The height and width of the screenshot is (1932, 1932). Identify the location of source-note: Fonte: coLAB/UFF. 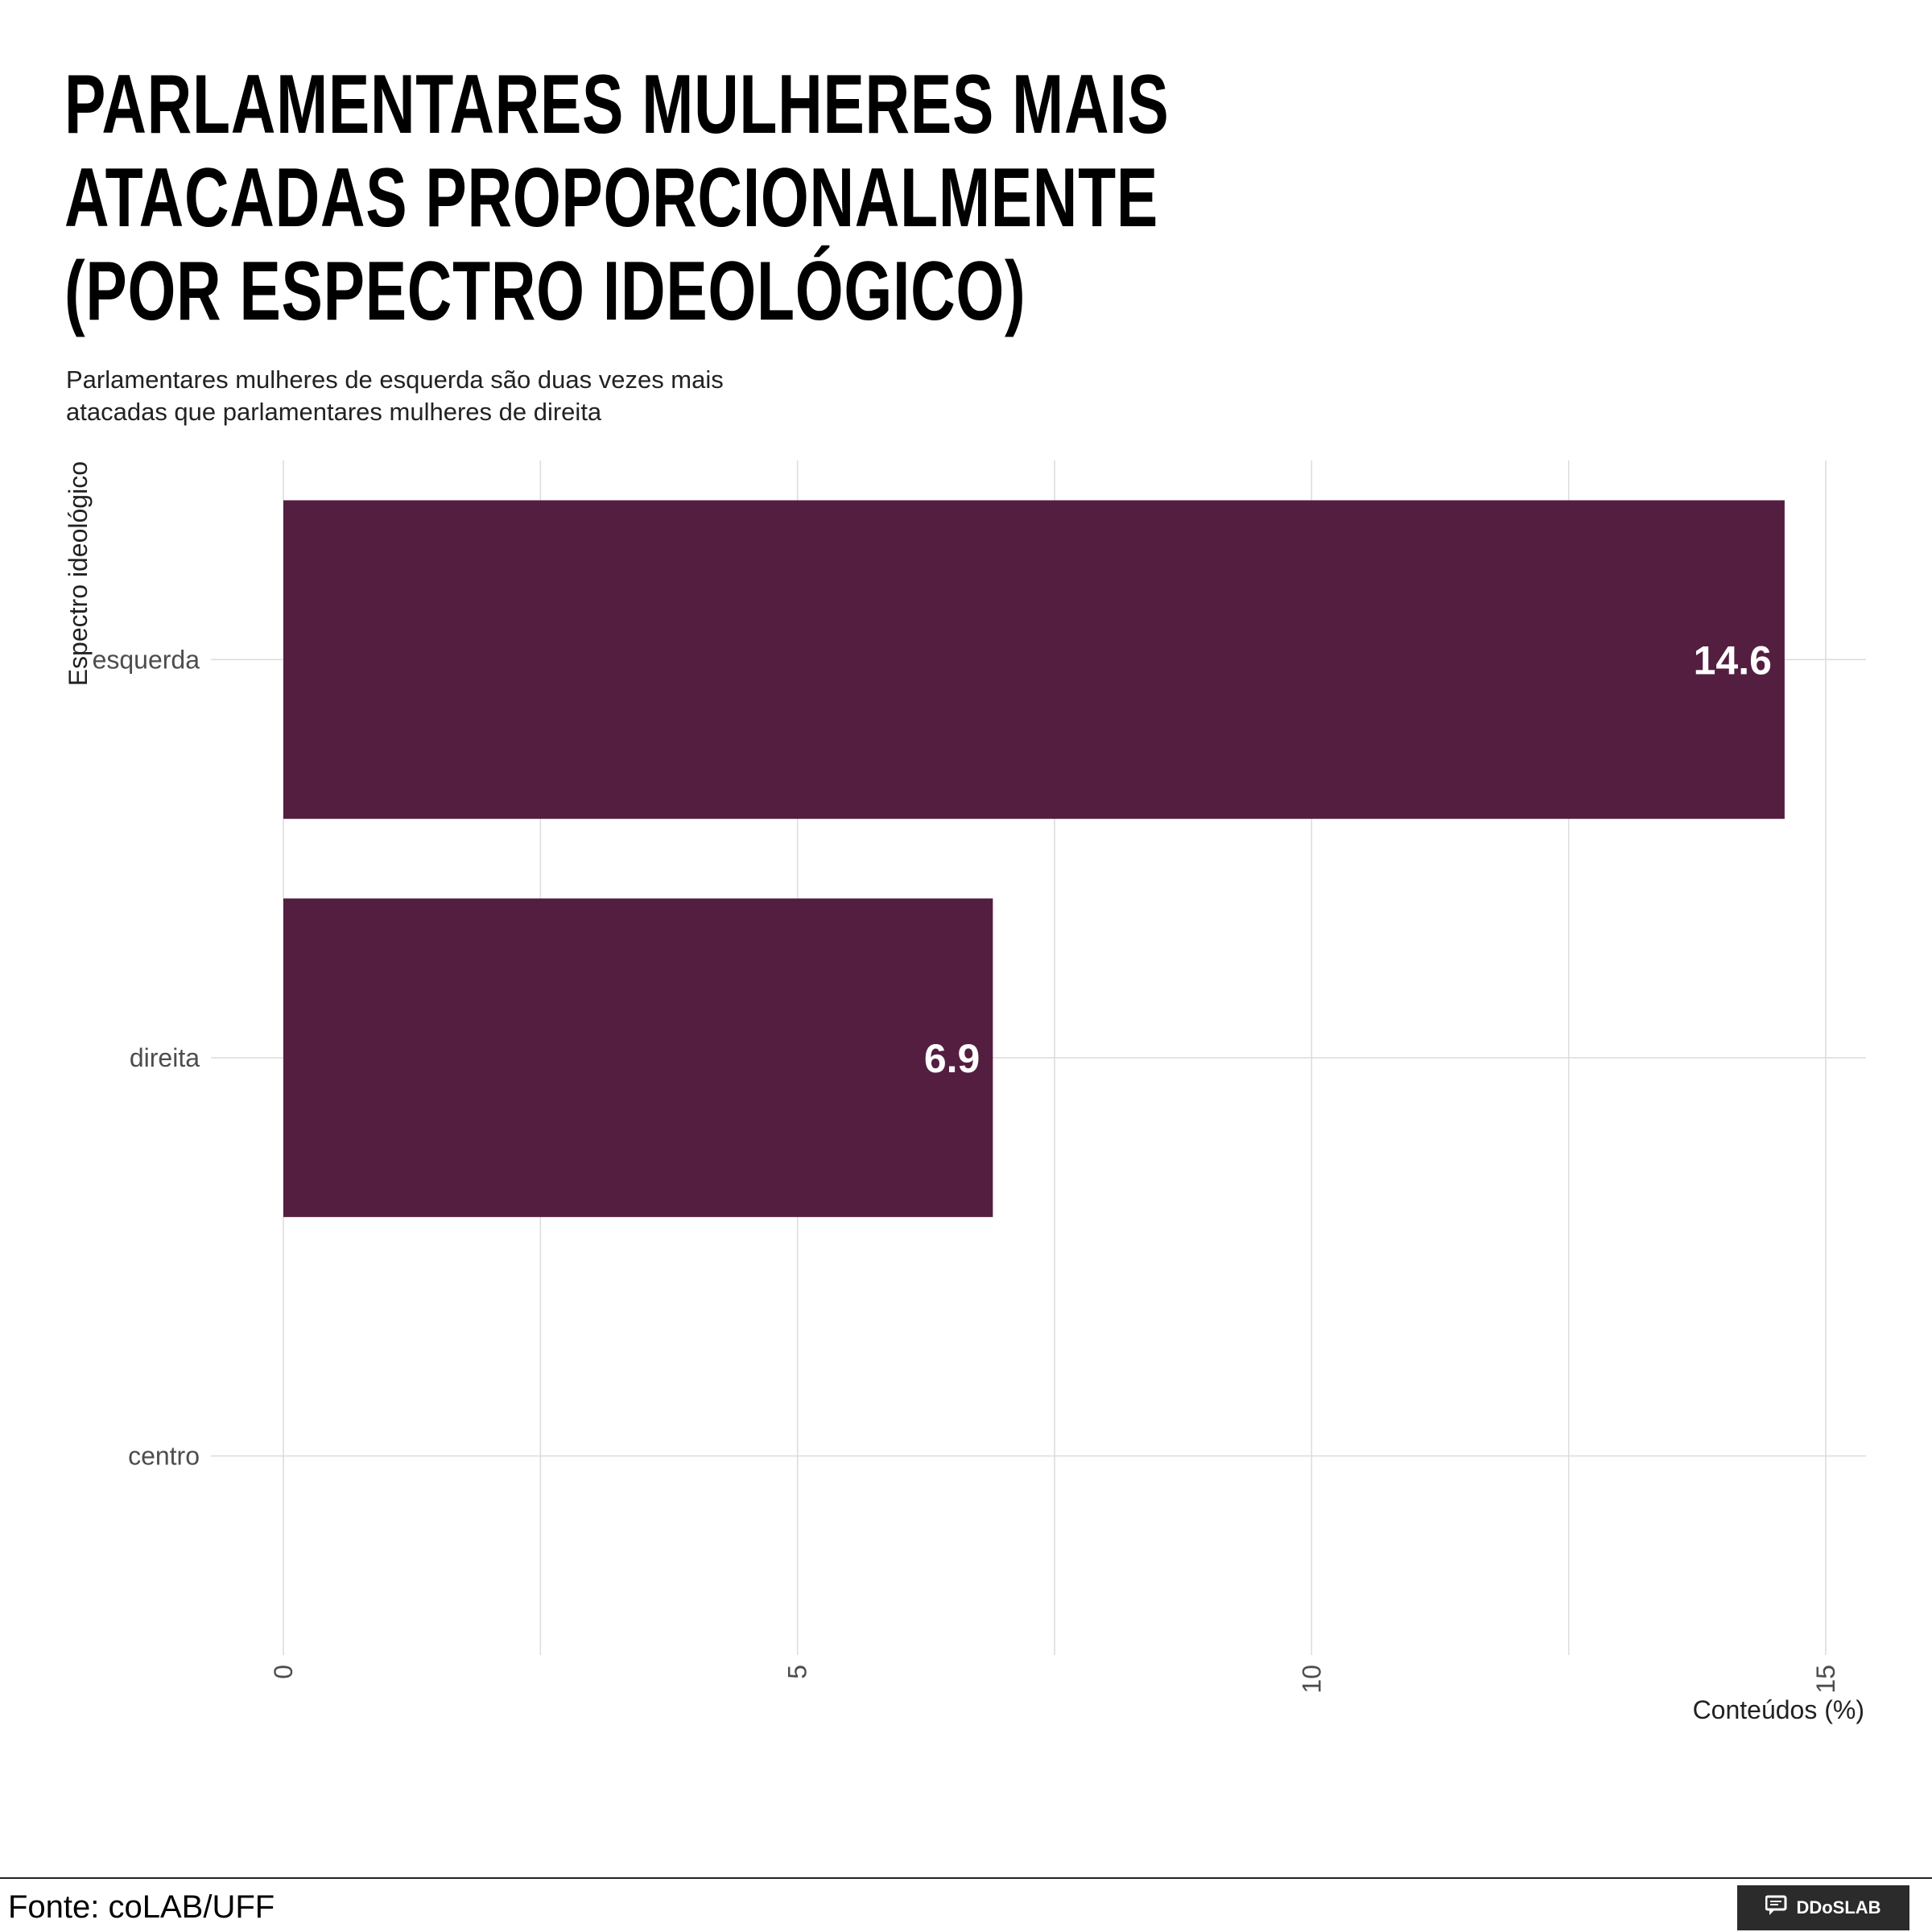
(141, 1907).